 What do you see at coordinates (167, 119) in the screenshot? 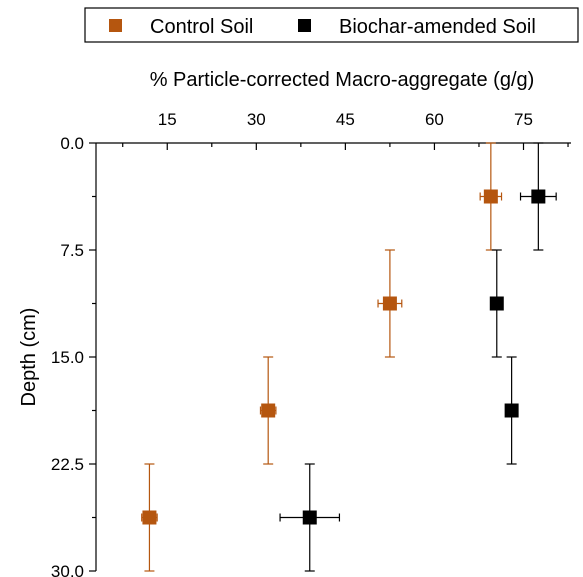
I see `x-tick-label: 15` at bounding box center [167, 119].